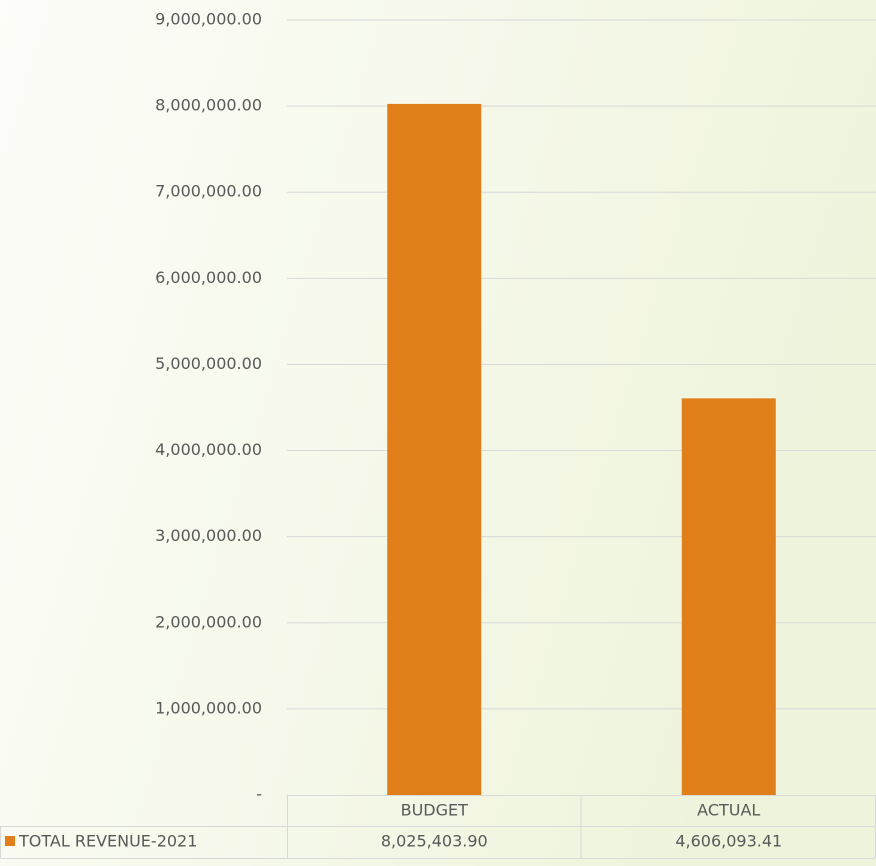 Image resolution: width=876 pixels, height=866 pixels. Describe the element at coordinates (208, 449) in the screenshot. I see `y-tick-label: 4,000,000.00` at that location.